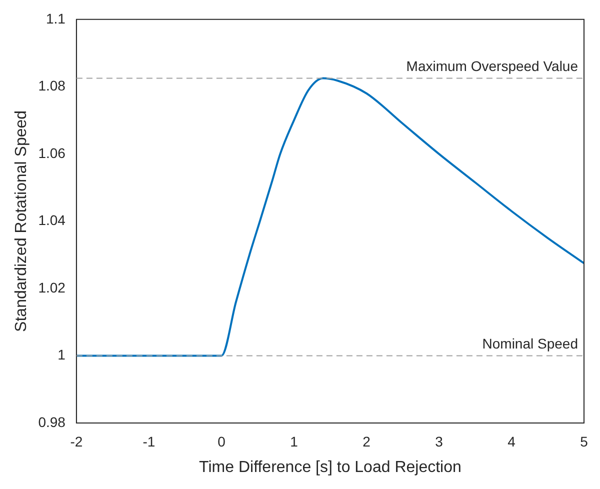 The width and height of the screenshot is (600, 489). What do you see at coordinates (52, 422) in the screenshot?
I see `y-tick-label: 0.98` at bounding box center [52, 422].